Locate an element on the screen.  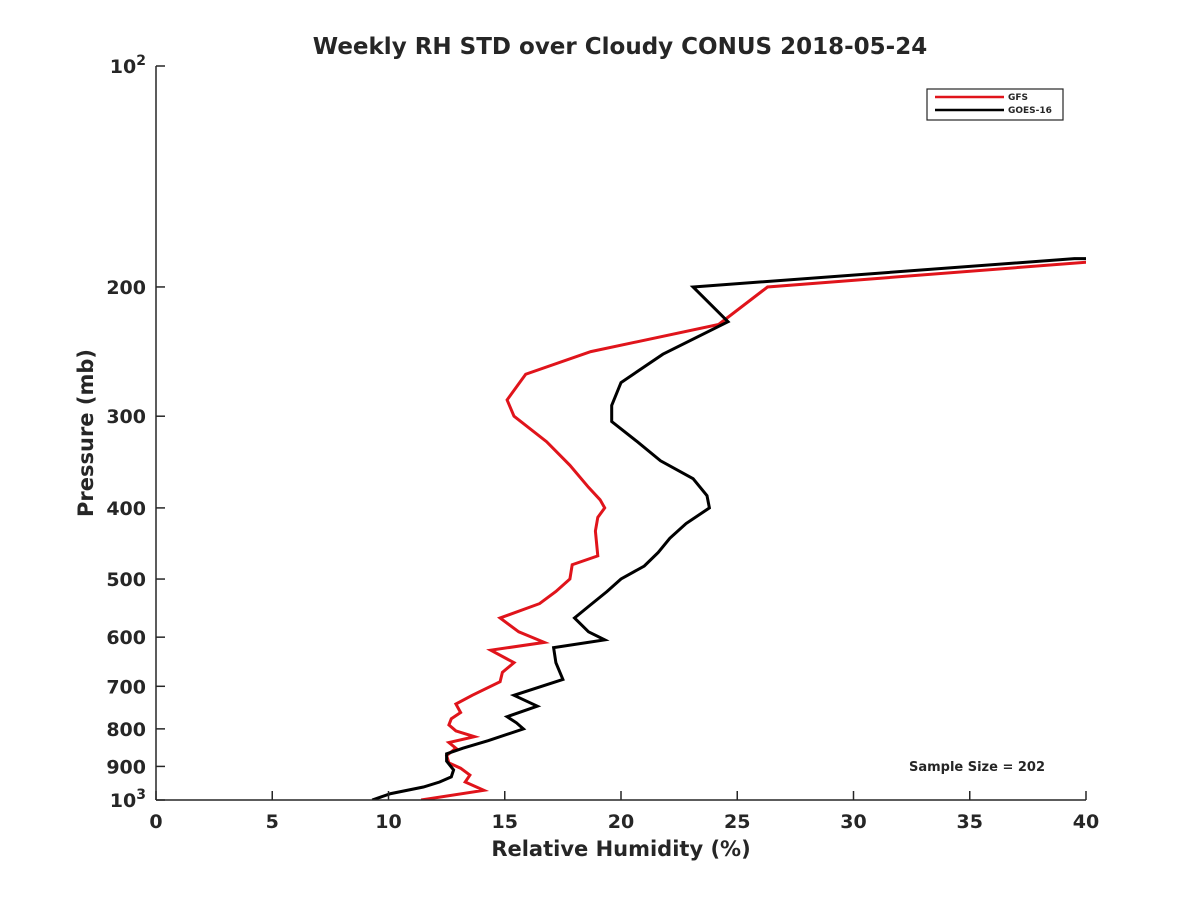
x-tick-label: 15 is located at coordinates (505, 822).